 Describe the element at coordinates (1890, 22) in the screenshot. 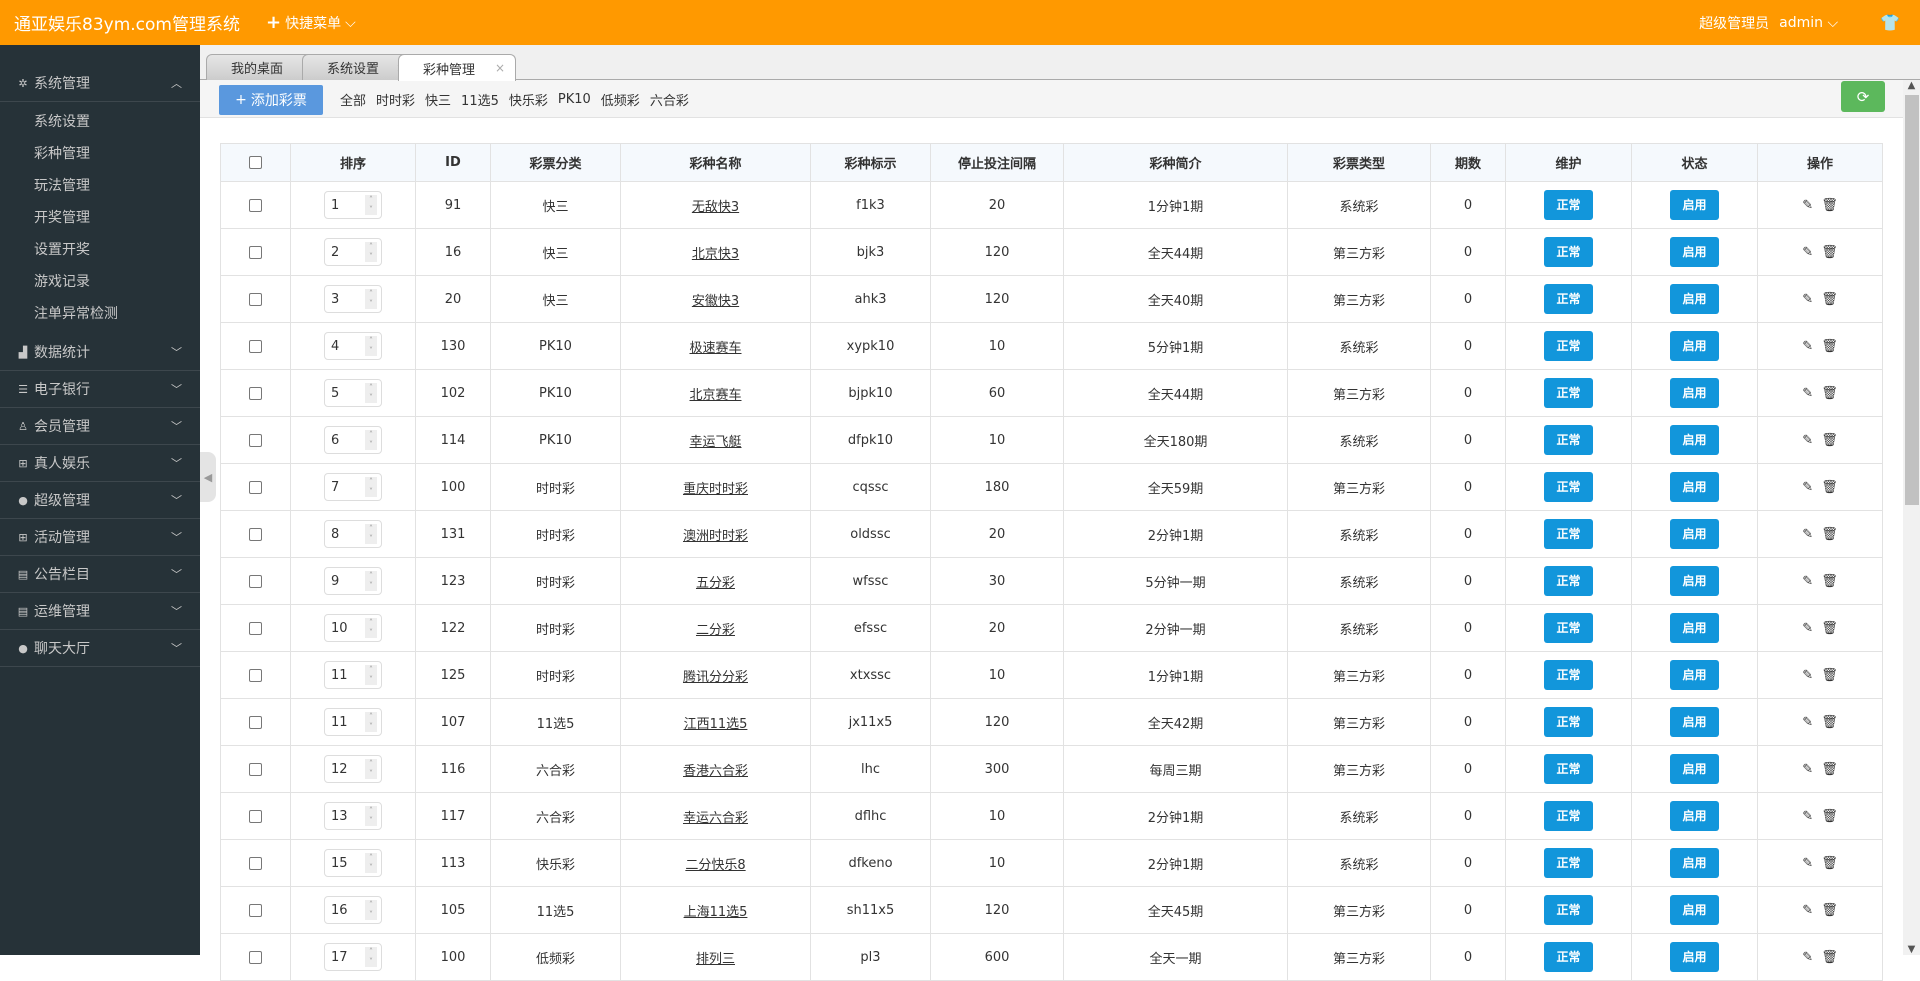

I see `theme-shirt-icon: 👕` at that location.